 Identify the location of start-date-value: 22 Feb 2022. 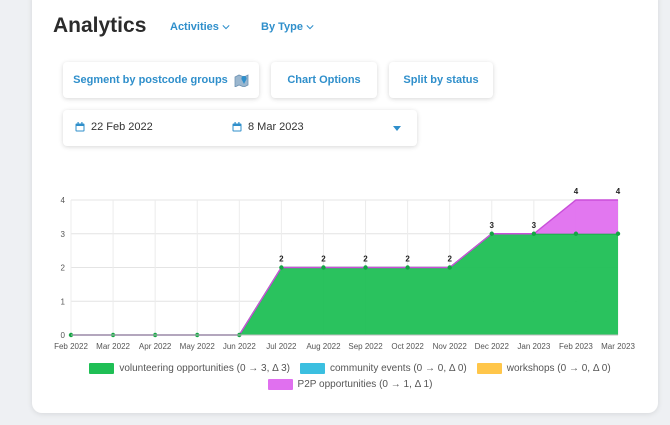
(122, 127).